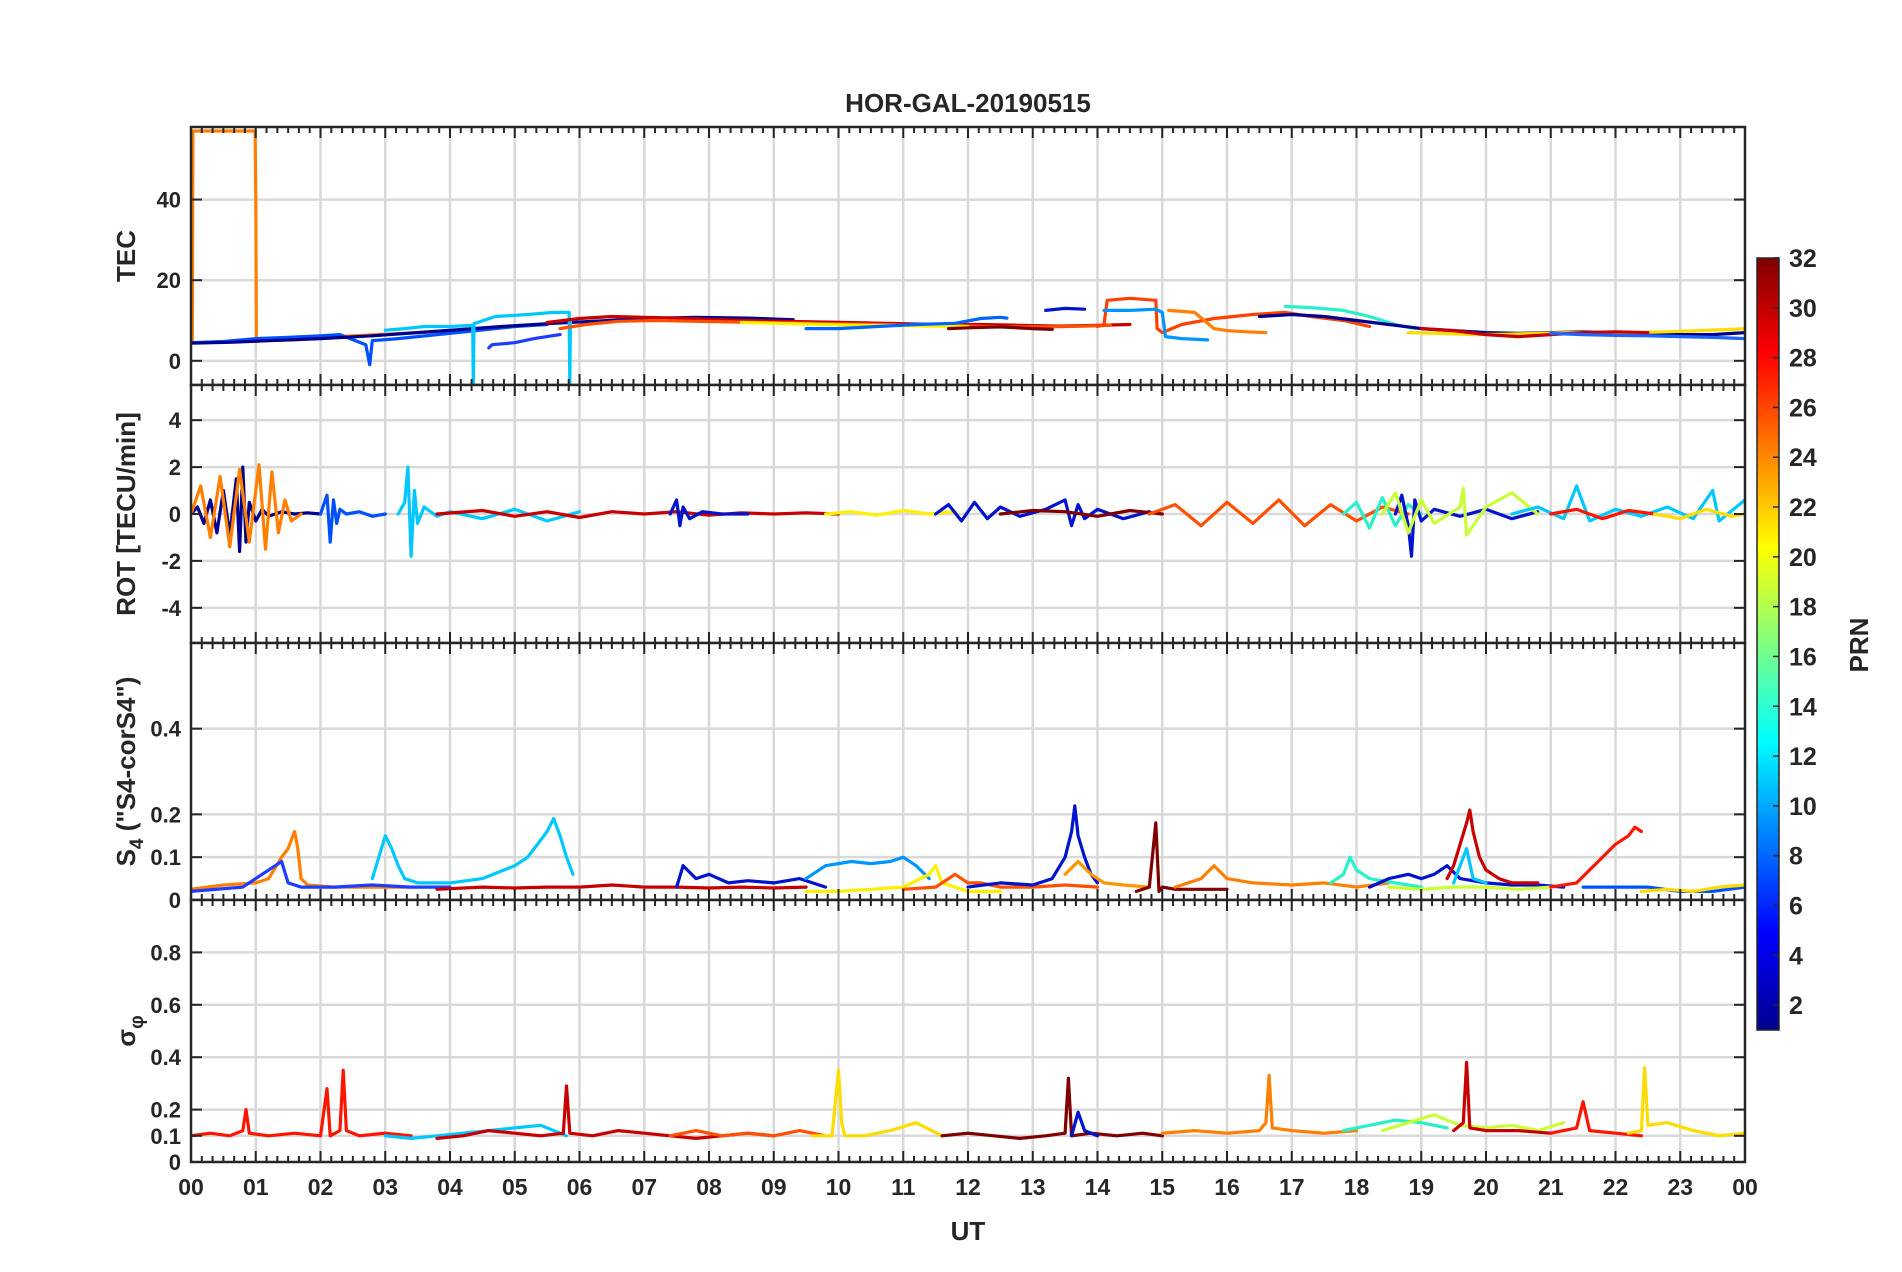 The height and width of the screenshot is (1272, 1902). What do you see at coordinates (1768, 644) in the screenshot?
I see `colorbar-gradient` at bounding box center [1768, 644].